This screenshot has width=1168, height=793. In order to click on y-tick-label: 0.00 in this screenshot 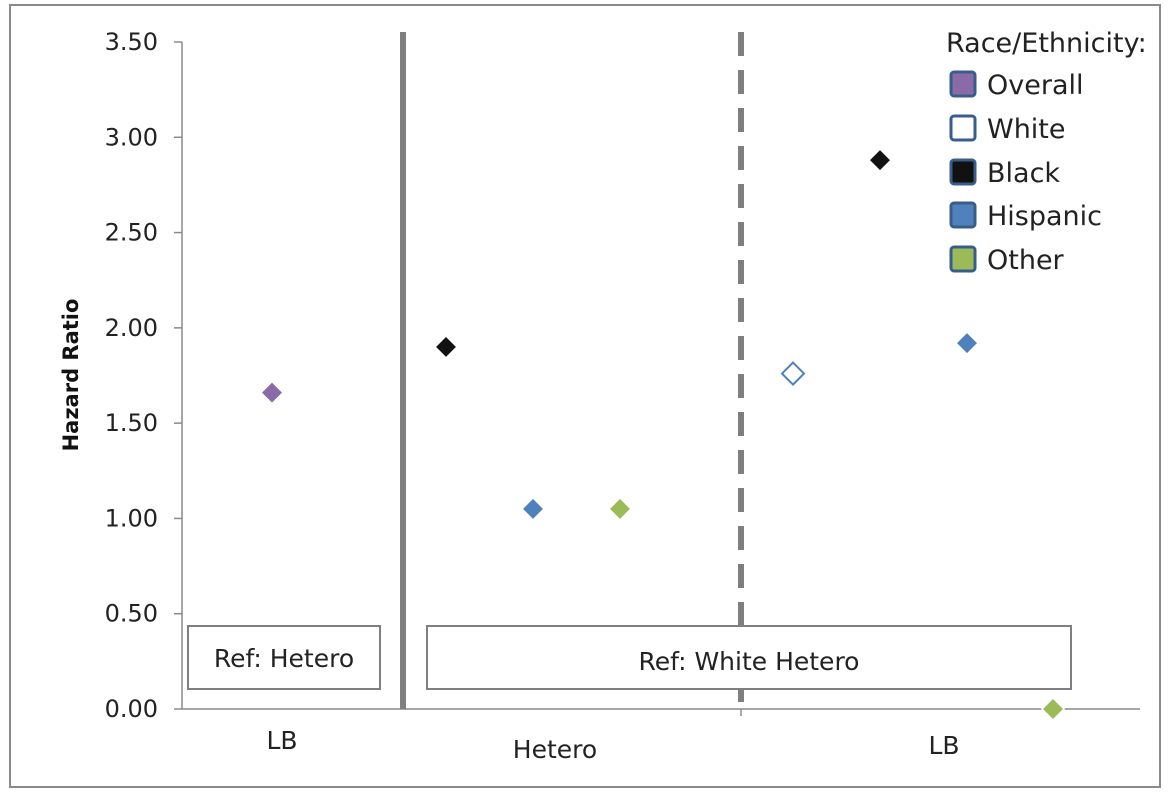, I will do `click(131, 709)`.